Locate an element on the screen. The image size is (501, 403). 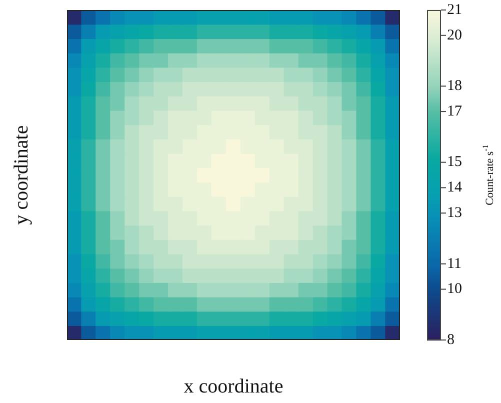
color-bar-label: 18 is located at coordinates (454, 86).